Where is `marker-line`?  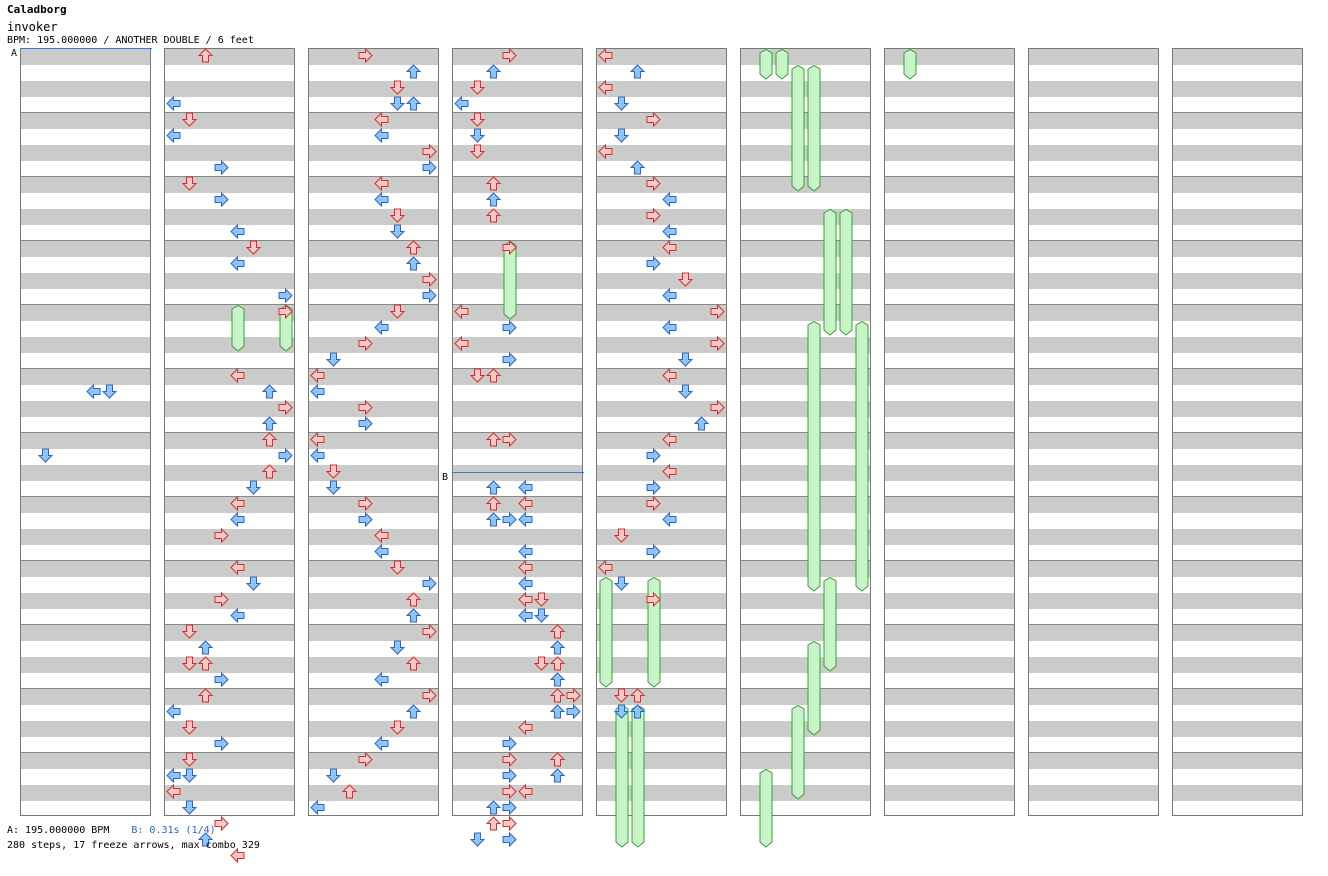
marker-line is located at coordinates (518, 472).